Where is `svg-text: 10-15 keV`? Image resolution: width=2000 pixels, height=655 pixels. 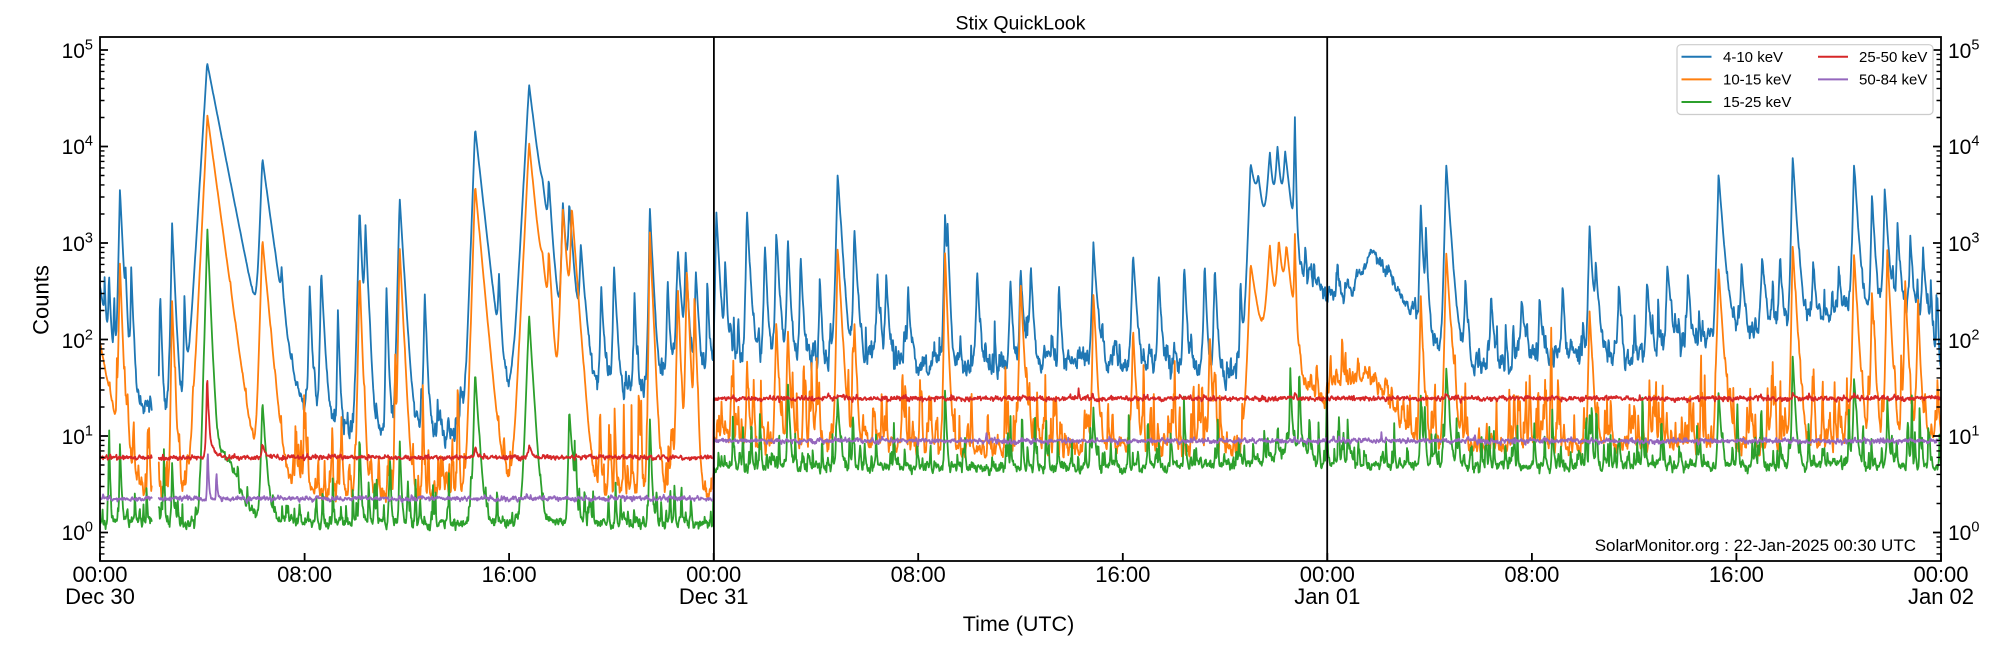
svg-text: 10-15 keV is located at coordinates (1757, 80).